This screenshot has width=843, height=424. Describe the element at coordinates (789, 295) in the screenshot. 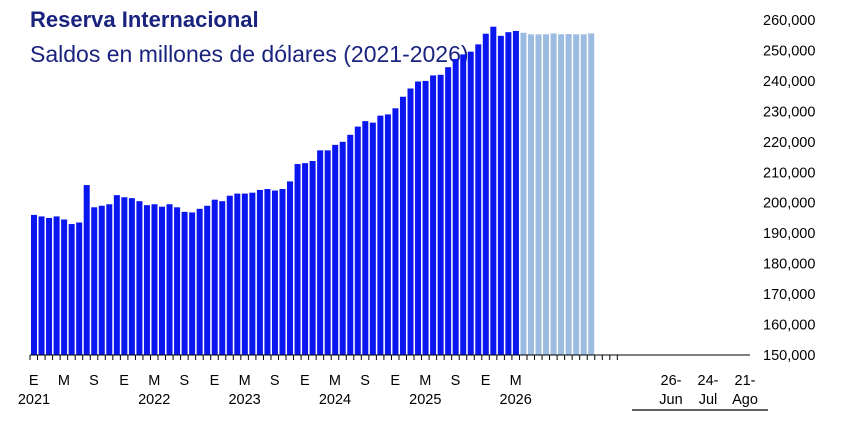

I see `y-tick-label: 170,000` at that location.